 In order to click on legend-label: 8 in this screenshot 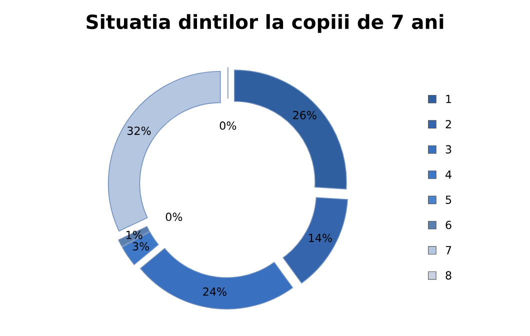, I will do `click(449, 275)`.